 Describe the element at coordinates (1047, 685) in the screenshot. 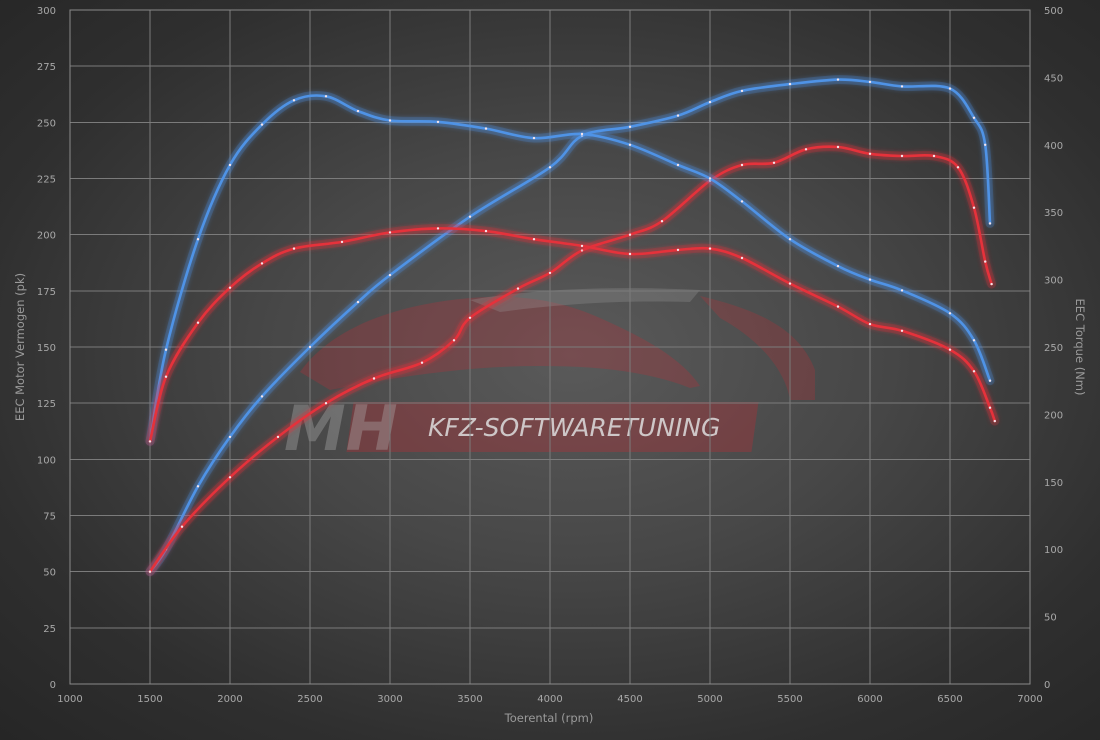

I see `y-tick-label-right: 0` at that location.